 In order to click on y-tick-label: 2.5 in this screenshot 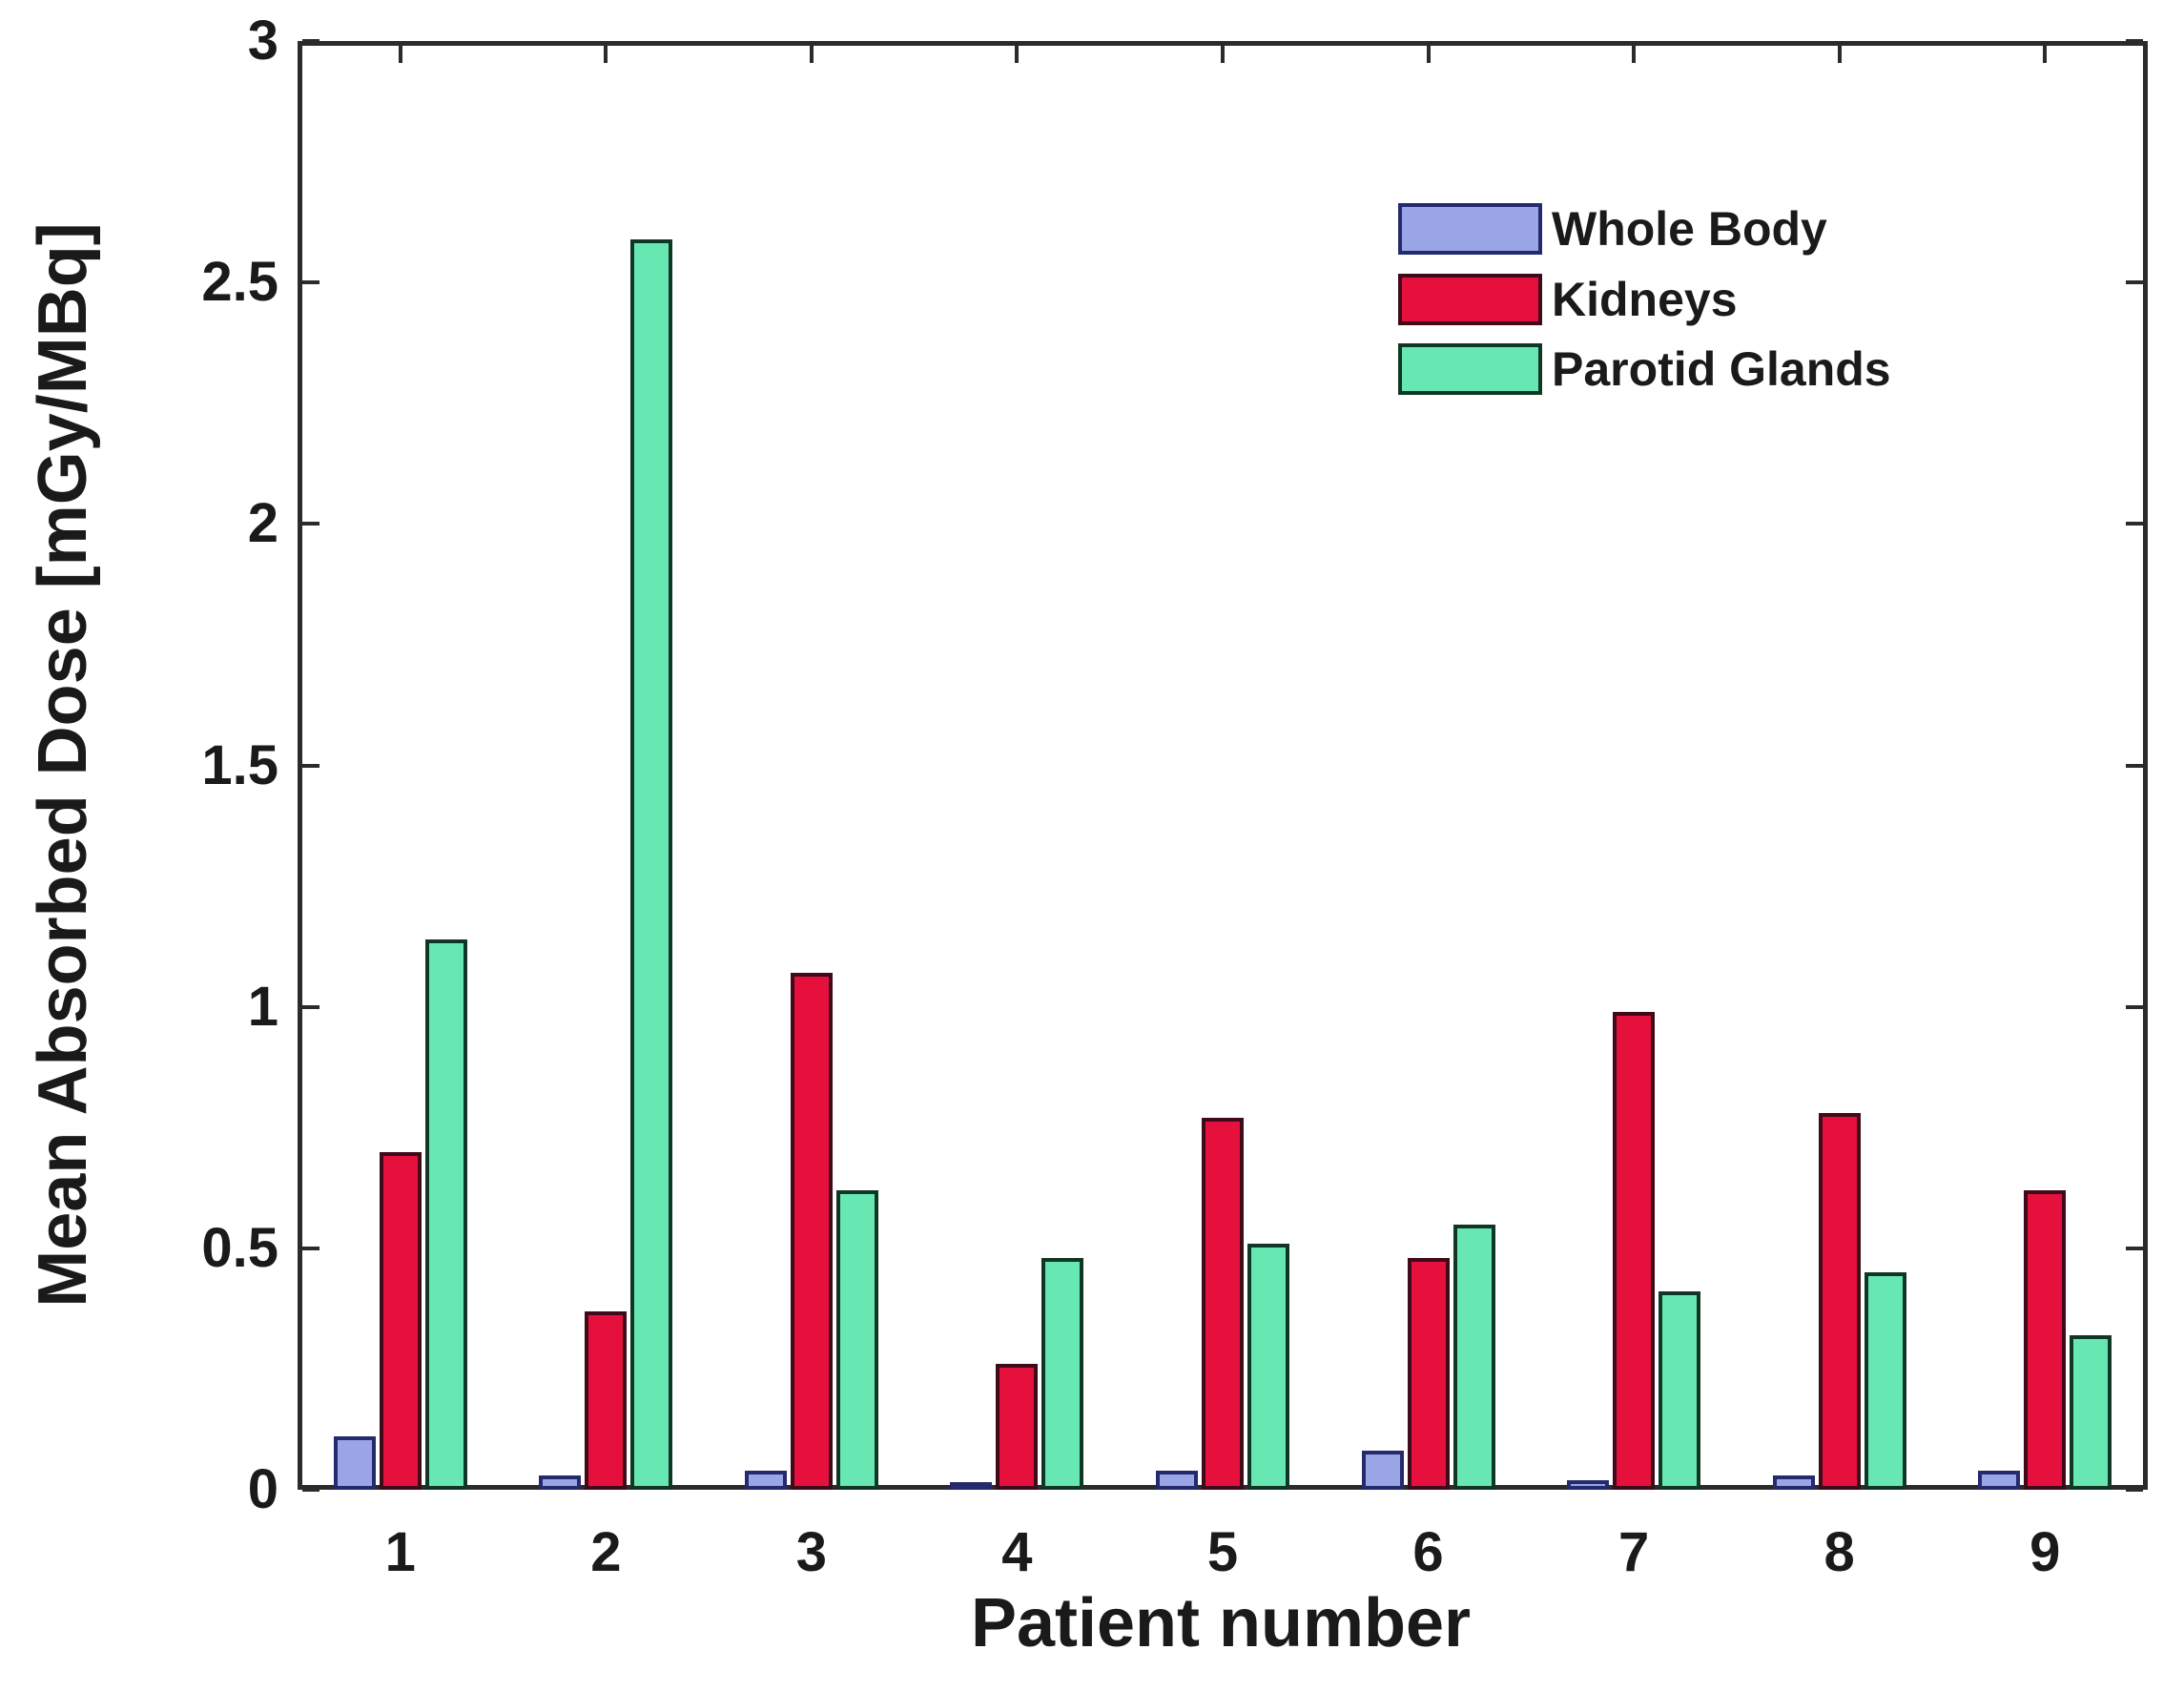, I will do `click(240, 282)`.